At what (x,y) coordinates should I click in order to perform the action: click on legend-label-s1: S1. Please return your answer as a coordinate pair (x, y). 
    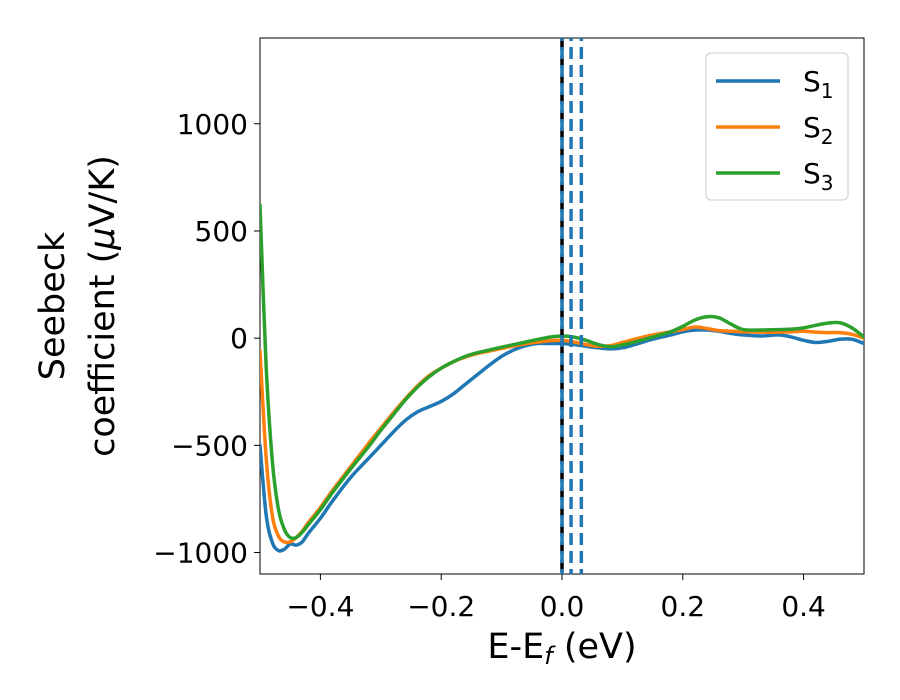
    Looking at the image, I should click on (818, 84).